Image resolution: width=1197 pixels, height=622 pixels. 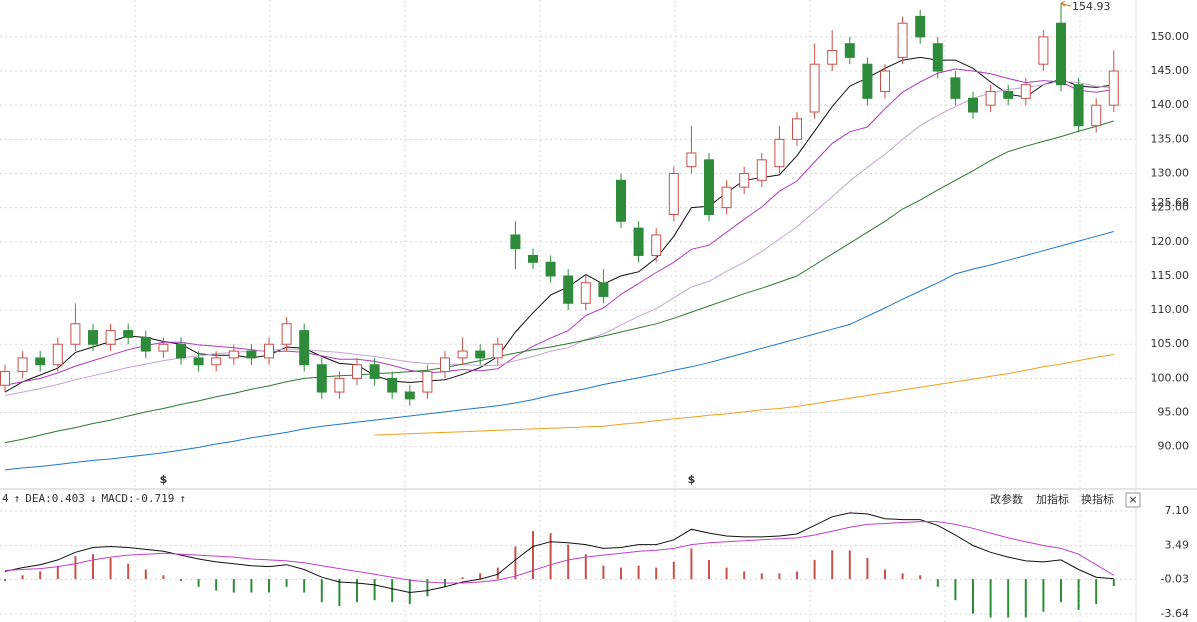 I want to click on dividend-marker: $, so click(x=164, y=479).